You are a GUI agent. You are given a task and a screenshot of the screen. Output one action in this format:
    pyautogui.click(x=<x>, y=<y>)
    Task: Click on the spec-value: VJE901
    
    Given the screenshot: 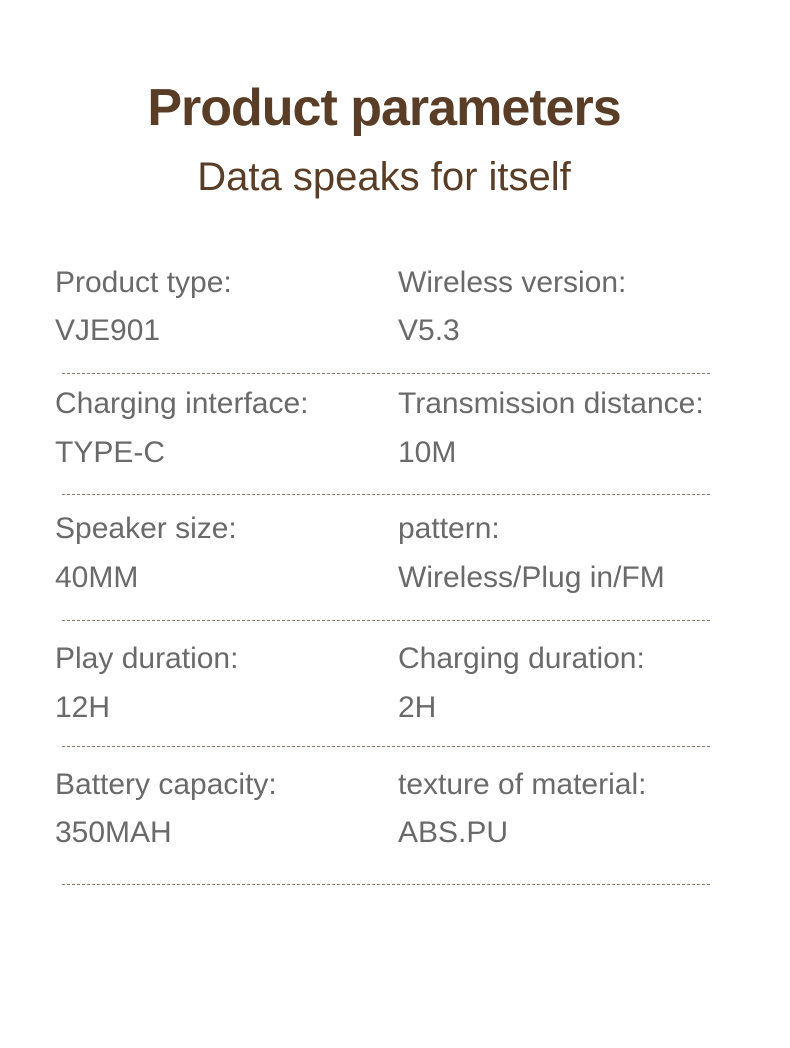 What is the action you would take?
    pyautogui.click(x=108, y=330)
    